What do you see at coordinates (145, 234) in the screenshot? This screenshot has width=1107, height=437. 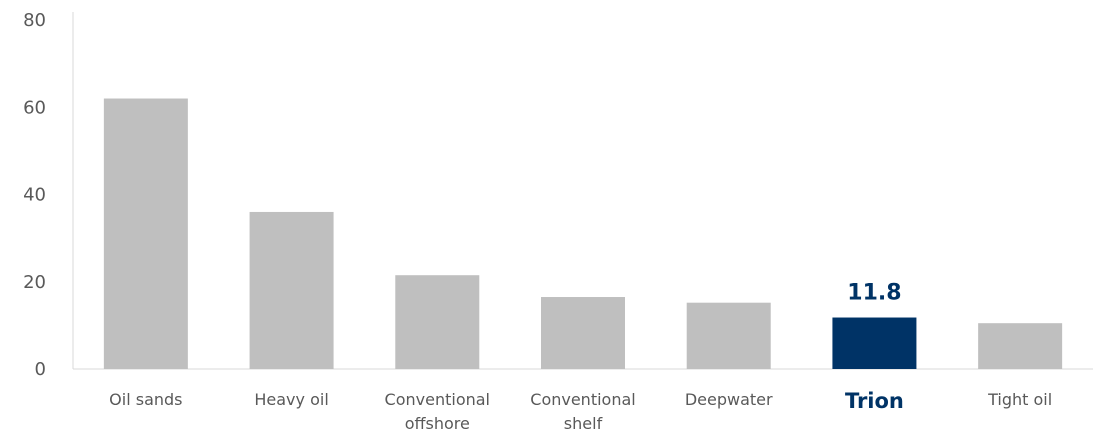 I see `bar-oil-sands` at bounding box center [145, 234].